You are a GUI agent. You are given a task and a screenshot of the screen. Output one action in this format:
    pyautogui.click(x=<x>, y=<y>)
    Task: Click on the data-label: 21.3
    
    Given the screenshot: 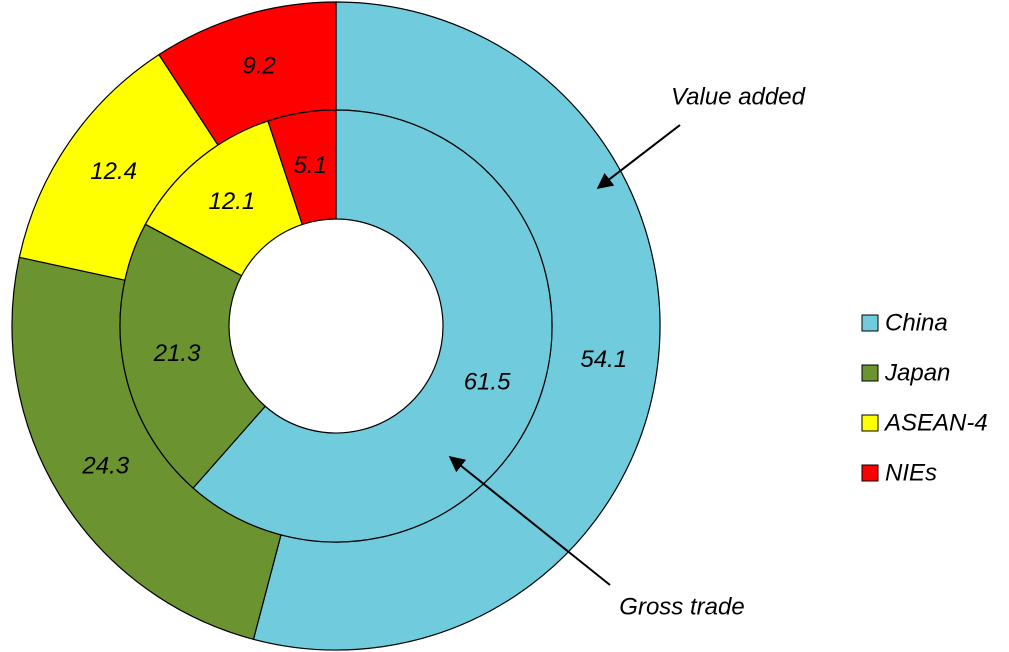 What is the action you would take?
    pyautogui.click(x=177, y=353)
    